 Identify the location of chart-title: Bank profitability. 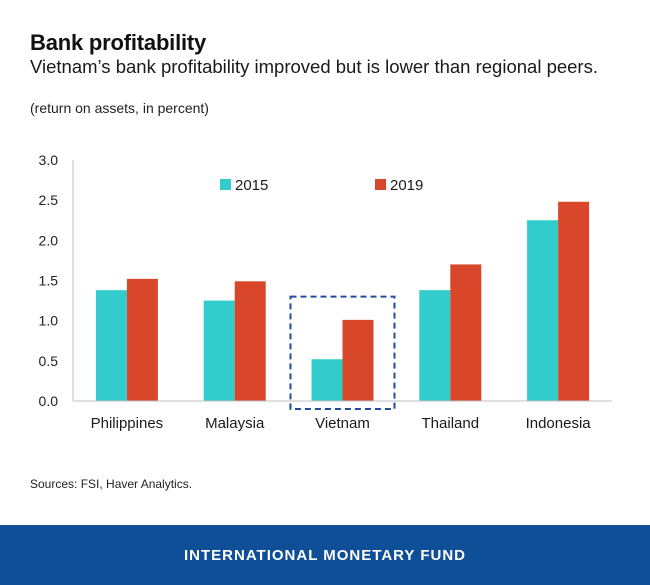
(118, 42).